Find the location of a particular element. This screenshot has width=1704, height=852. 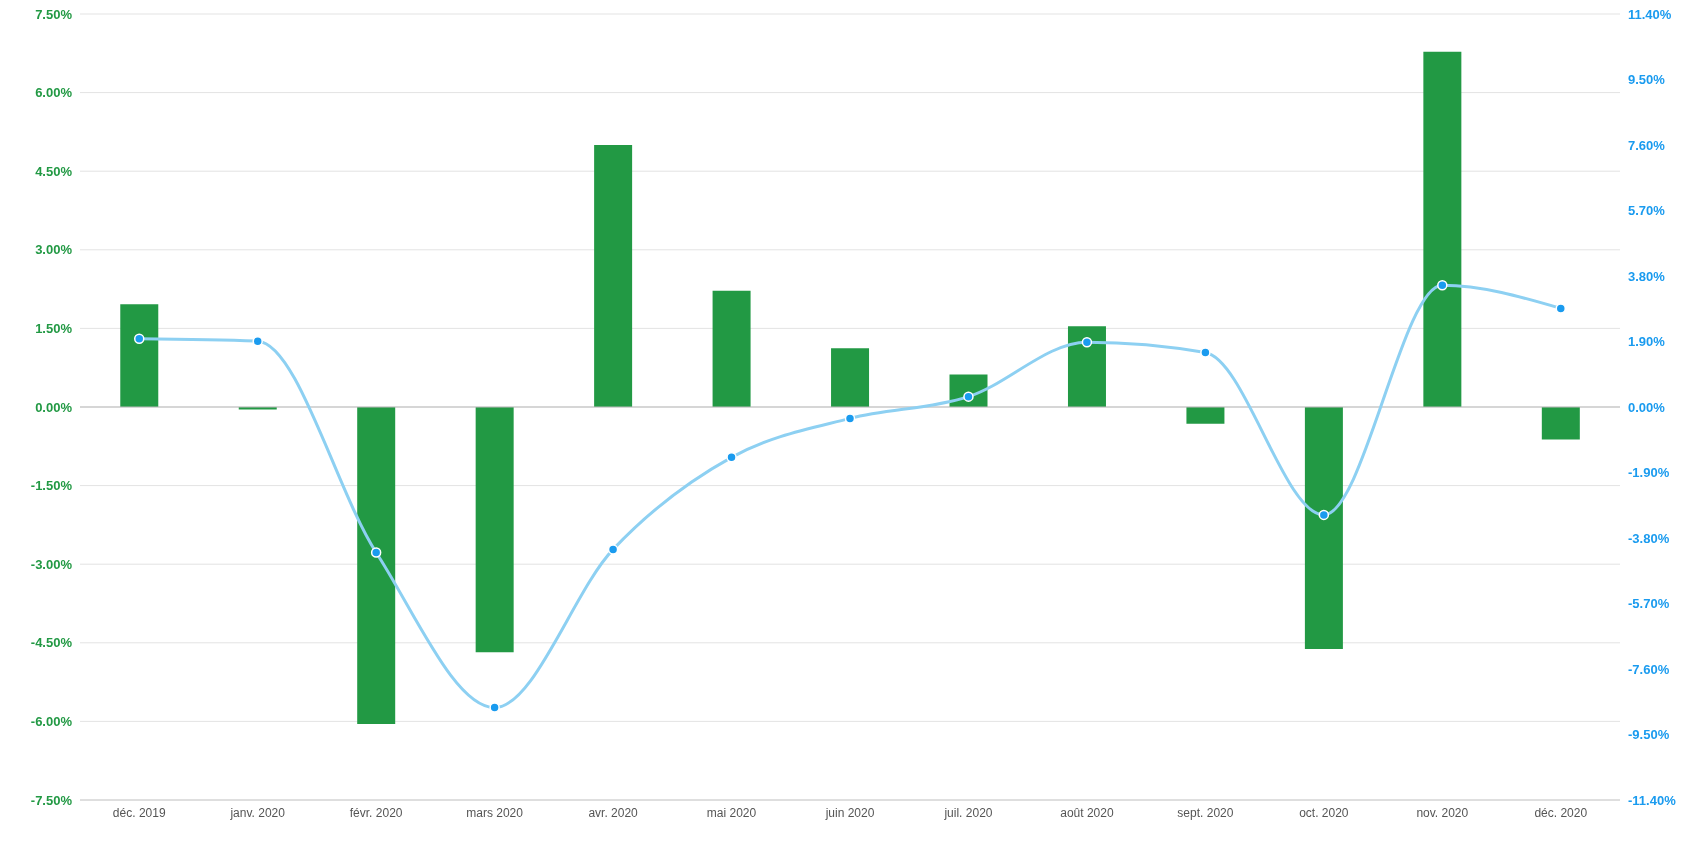

y-tick-label: 1.50% is located at coordinates (54, 329).